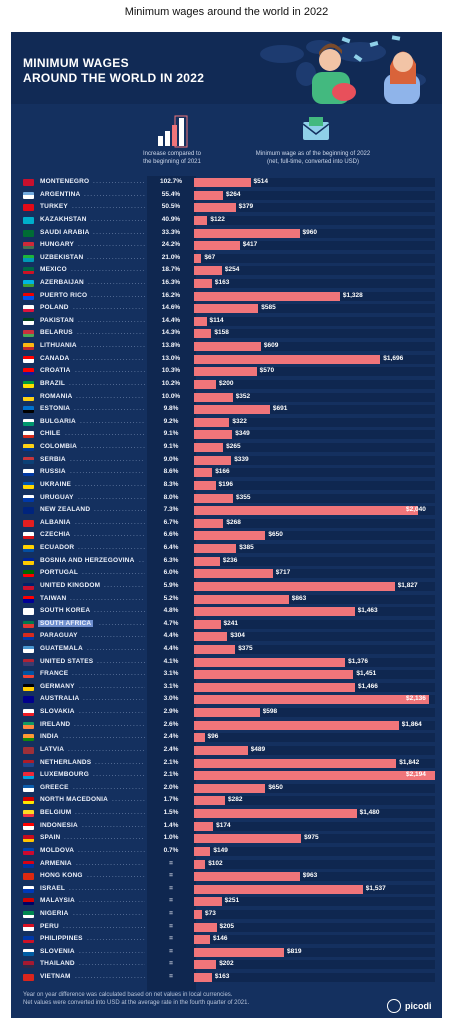 The image size is (453, 1024). Describe the element at coordinates (226, 952) in the screenshot. I see `chart-row-slovenia: SLOVENIA...................... = $819` at that location.